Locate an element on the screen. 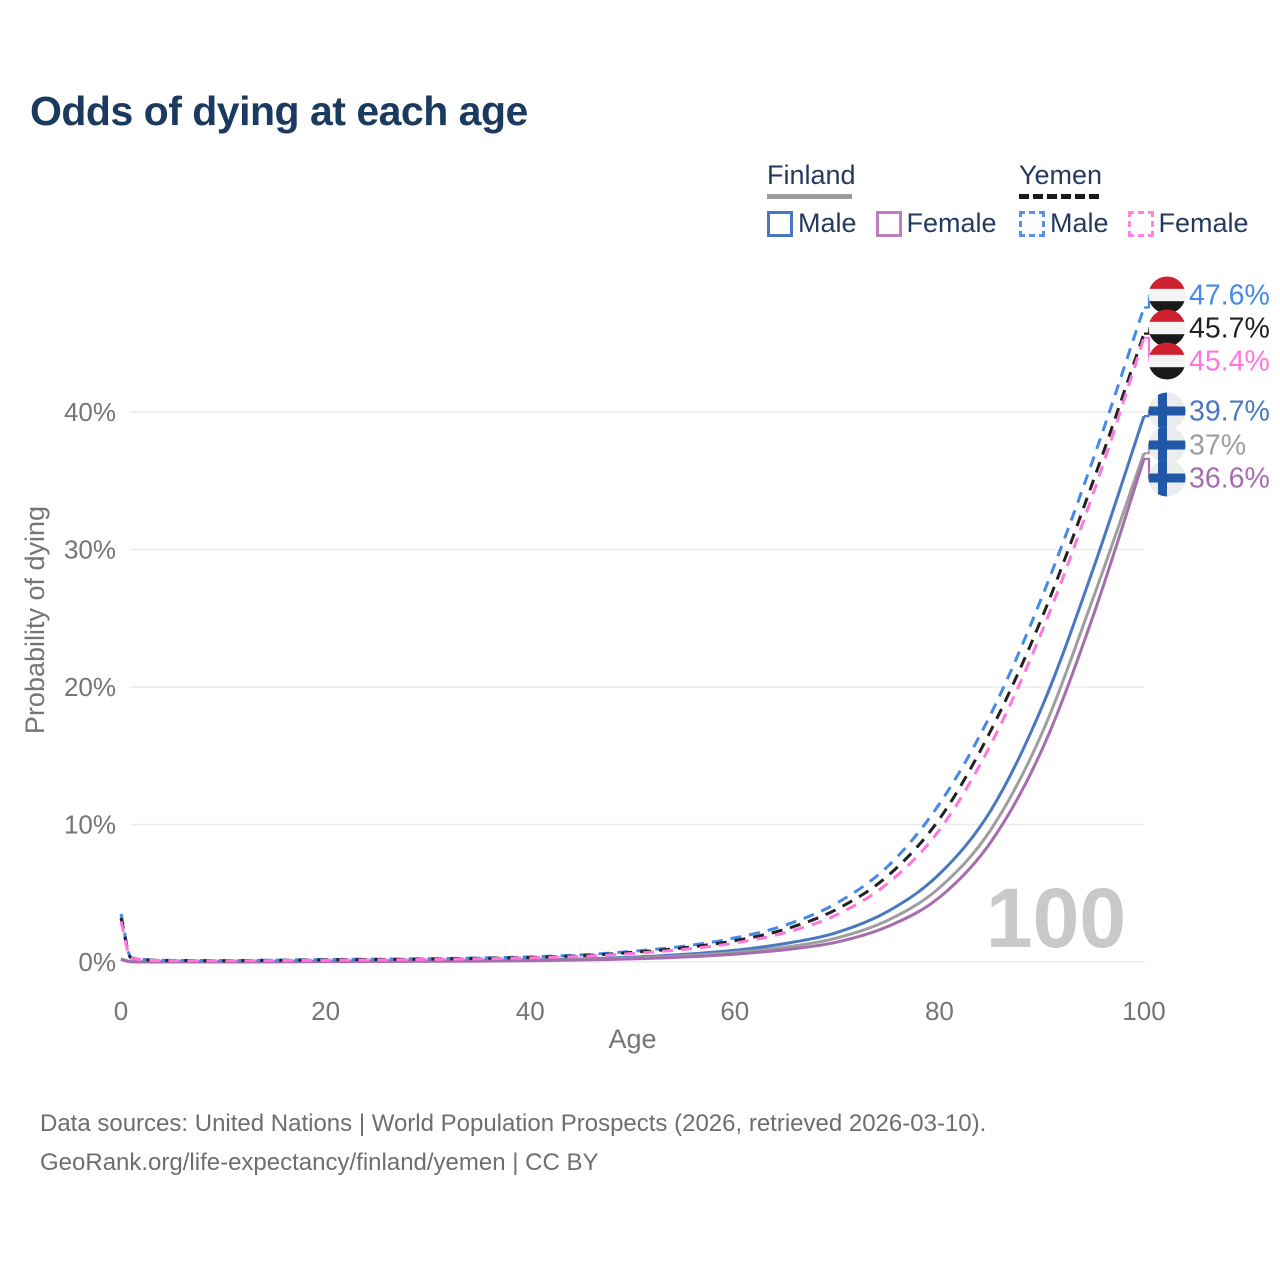  legend-yemen-female: Female is located at coordinates (1188, 223).